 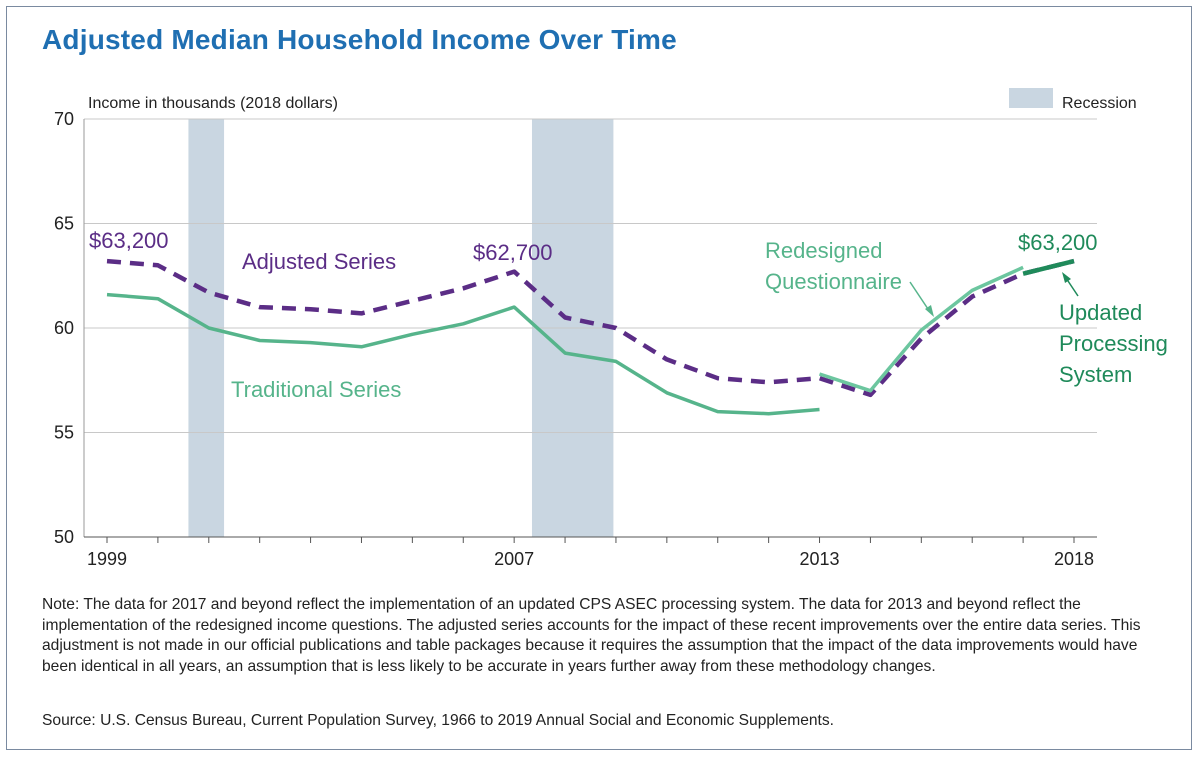 What do you see at coordinates (64, 537) in the screenshot?
I see `y-tick-label: 50` at bounding box center [64, 537].